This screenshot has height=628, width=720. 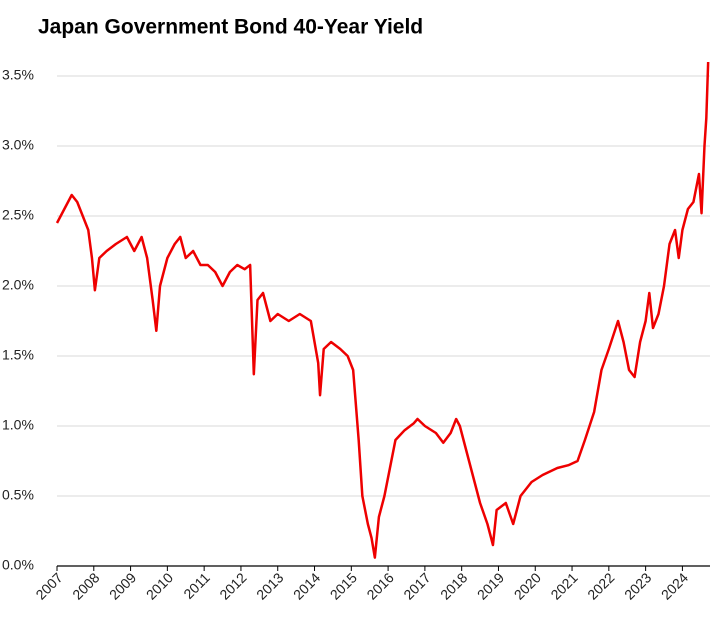 What do you see at coordinates (674, 585) in the screenshot?
I see `x-tick-label: 2024` at bounding box center [674, 585].